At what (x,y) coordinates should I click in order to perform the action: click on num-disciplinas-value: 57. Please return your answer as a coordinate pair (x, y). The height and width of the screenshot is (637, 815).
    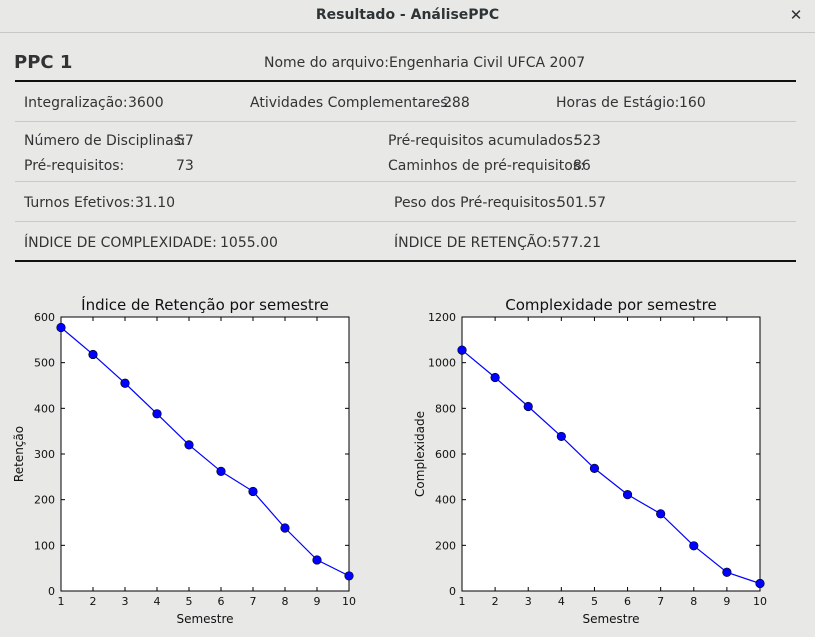
    Looking at the image, I should click on (185, 141).